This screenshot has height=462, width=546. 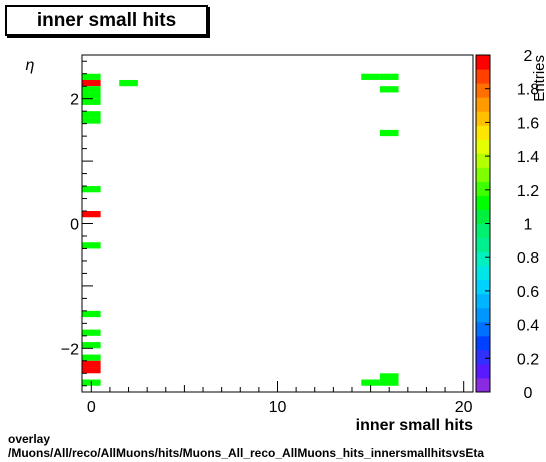 What do you see at coordinates (528, 225) in the screenshot?
I see `palette-tick-label: 1` at bounding box center [528, 225].